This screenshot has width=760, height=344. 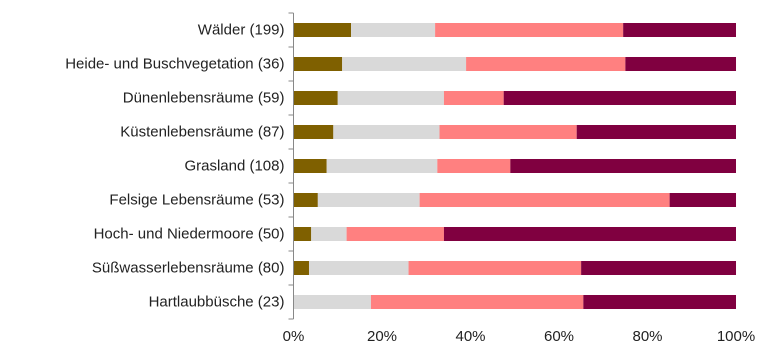 What do you see at coordinates (291, 166) in the screenshot?
I see `y-axis-ticks` at bounding box center [291, 166].